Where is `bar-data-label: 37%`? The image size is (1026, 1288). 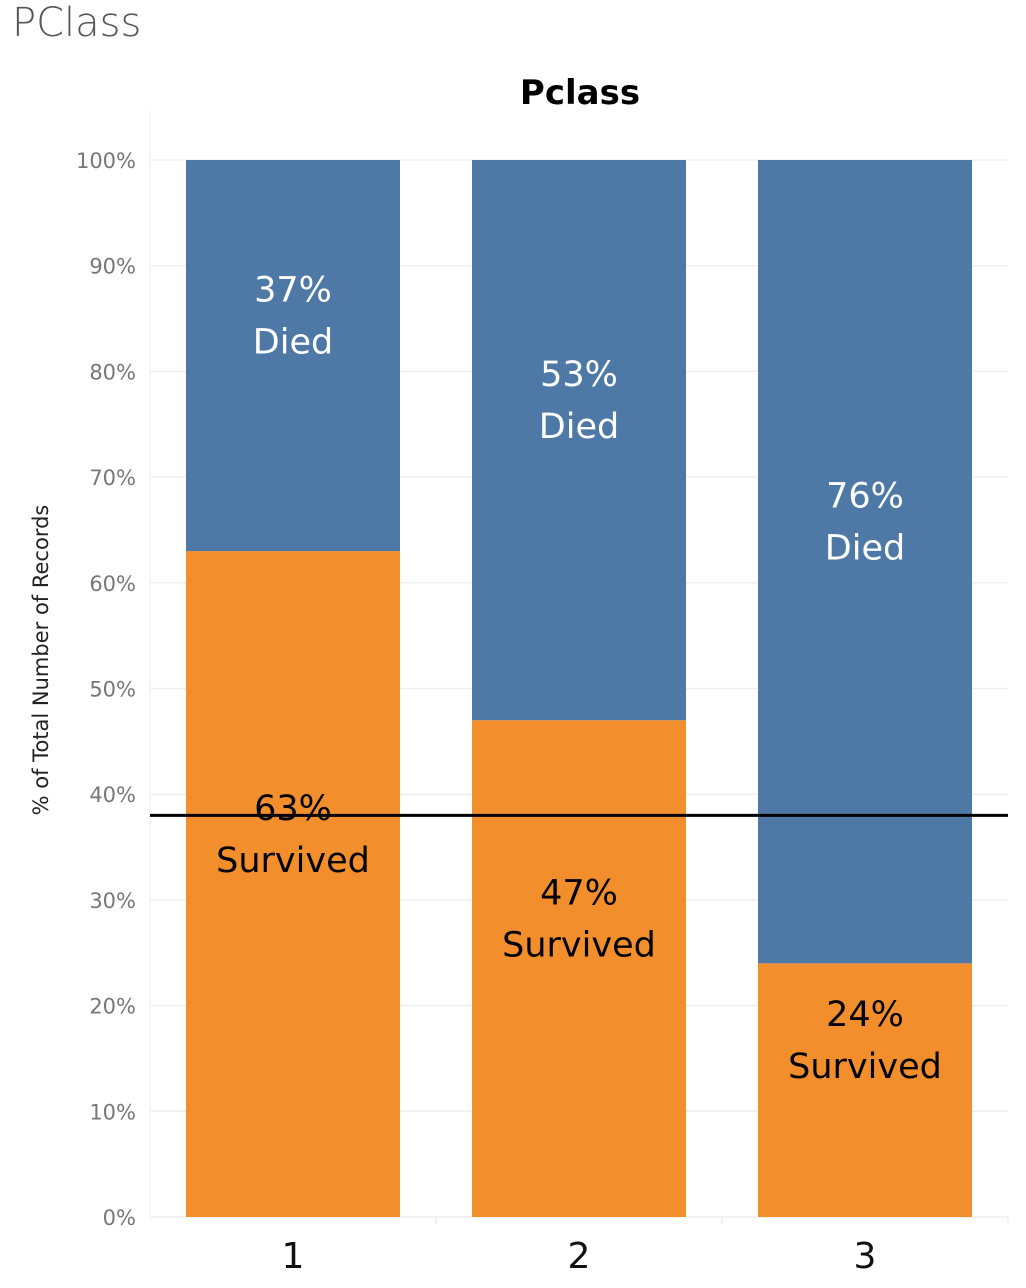
bar-data-label: 37% is located at coordinates (293, 291).